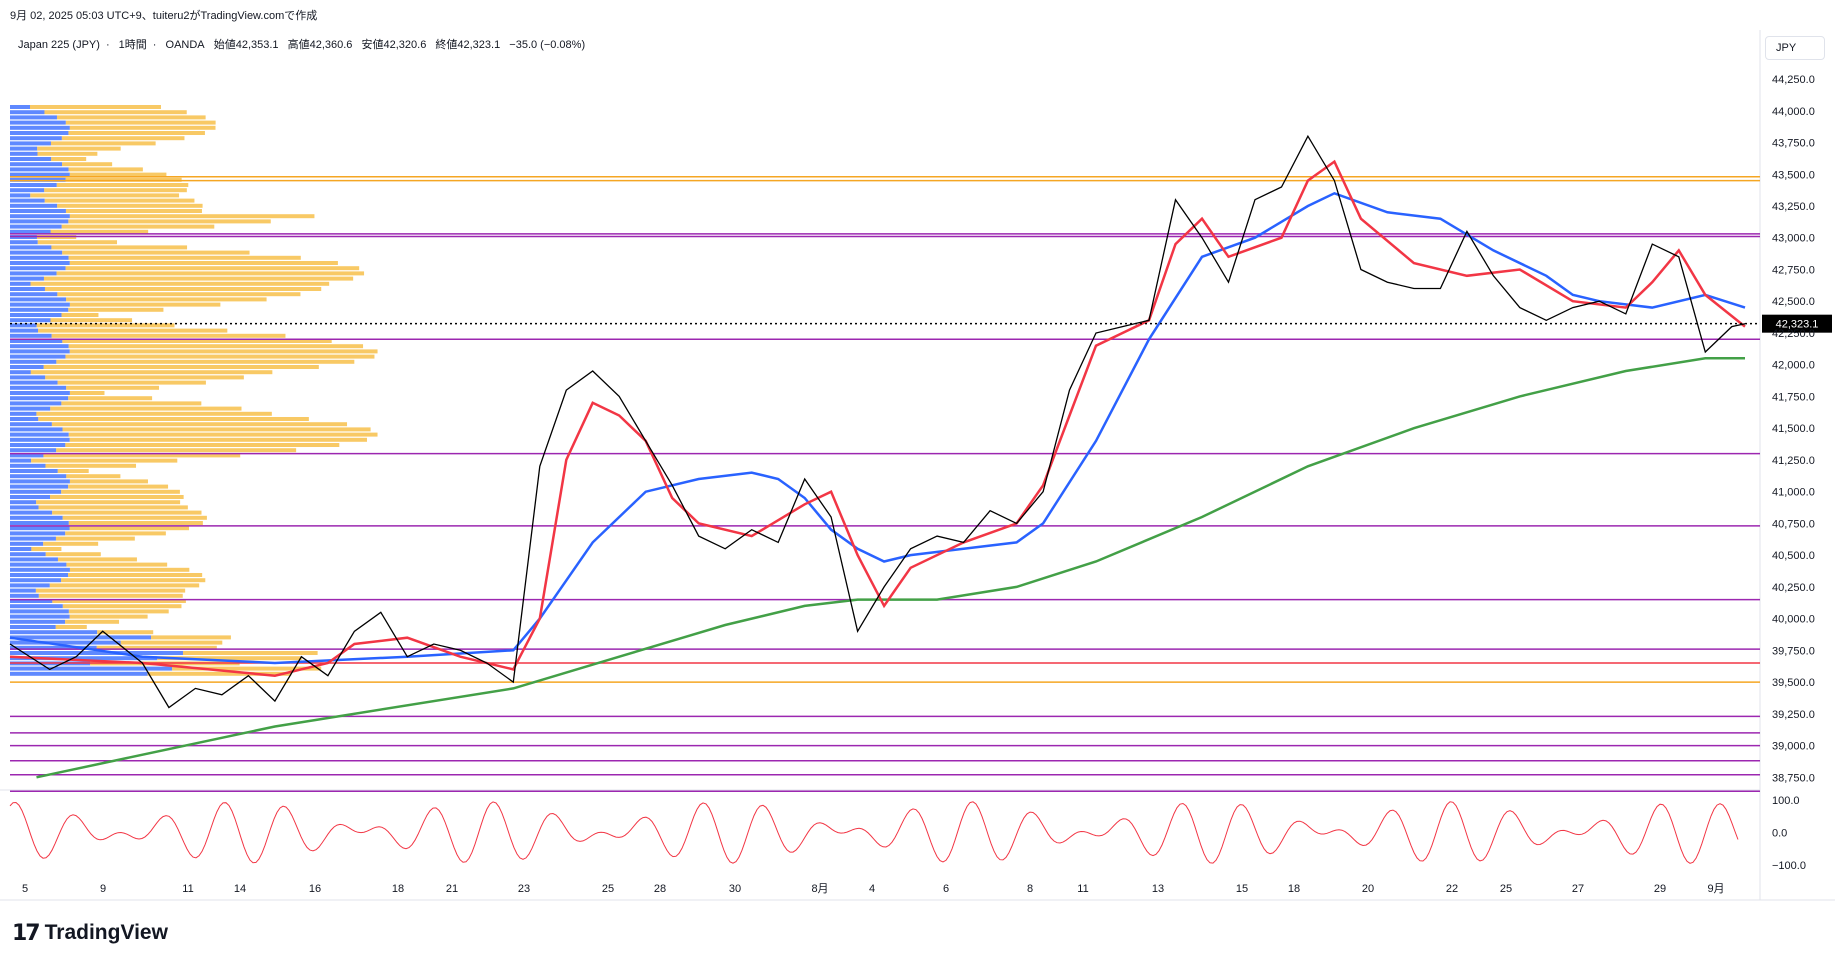 This screenshot has height=958, width=1835. Describe the element at coordinates (1793, 334) in the screenshot. I see `y-tick-label: 42,250.0` at that location.